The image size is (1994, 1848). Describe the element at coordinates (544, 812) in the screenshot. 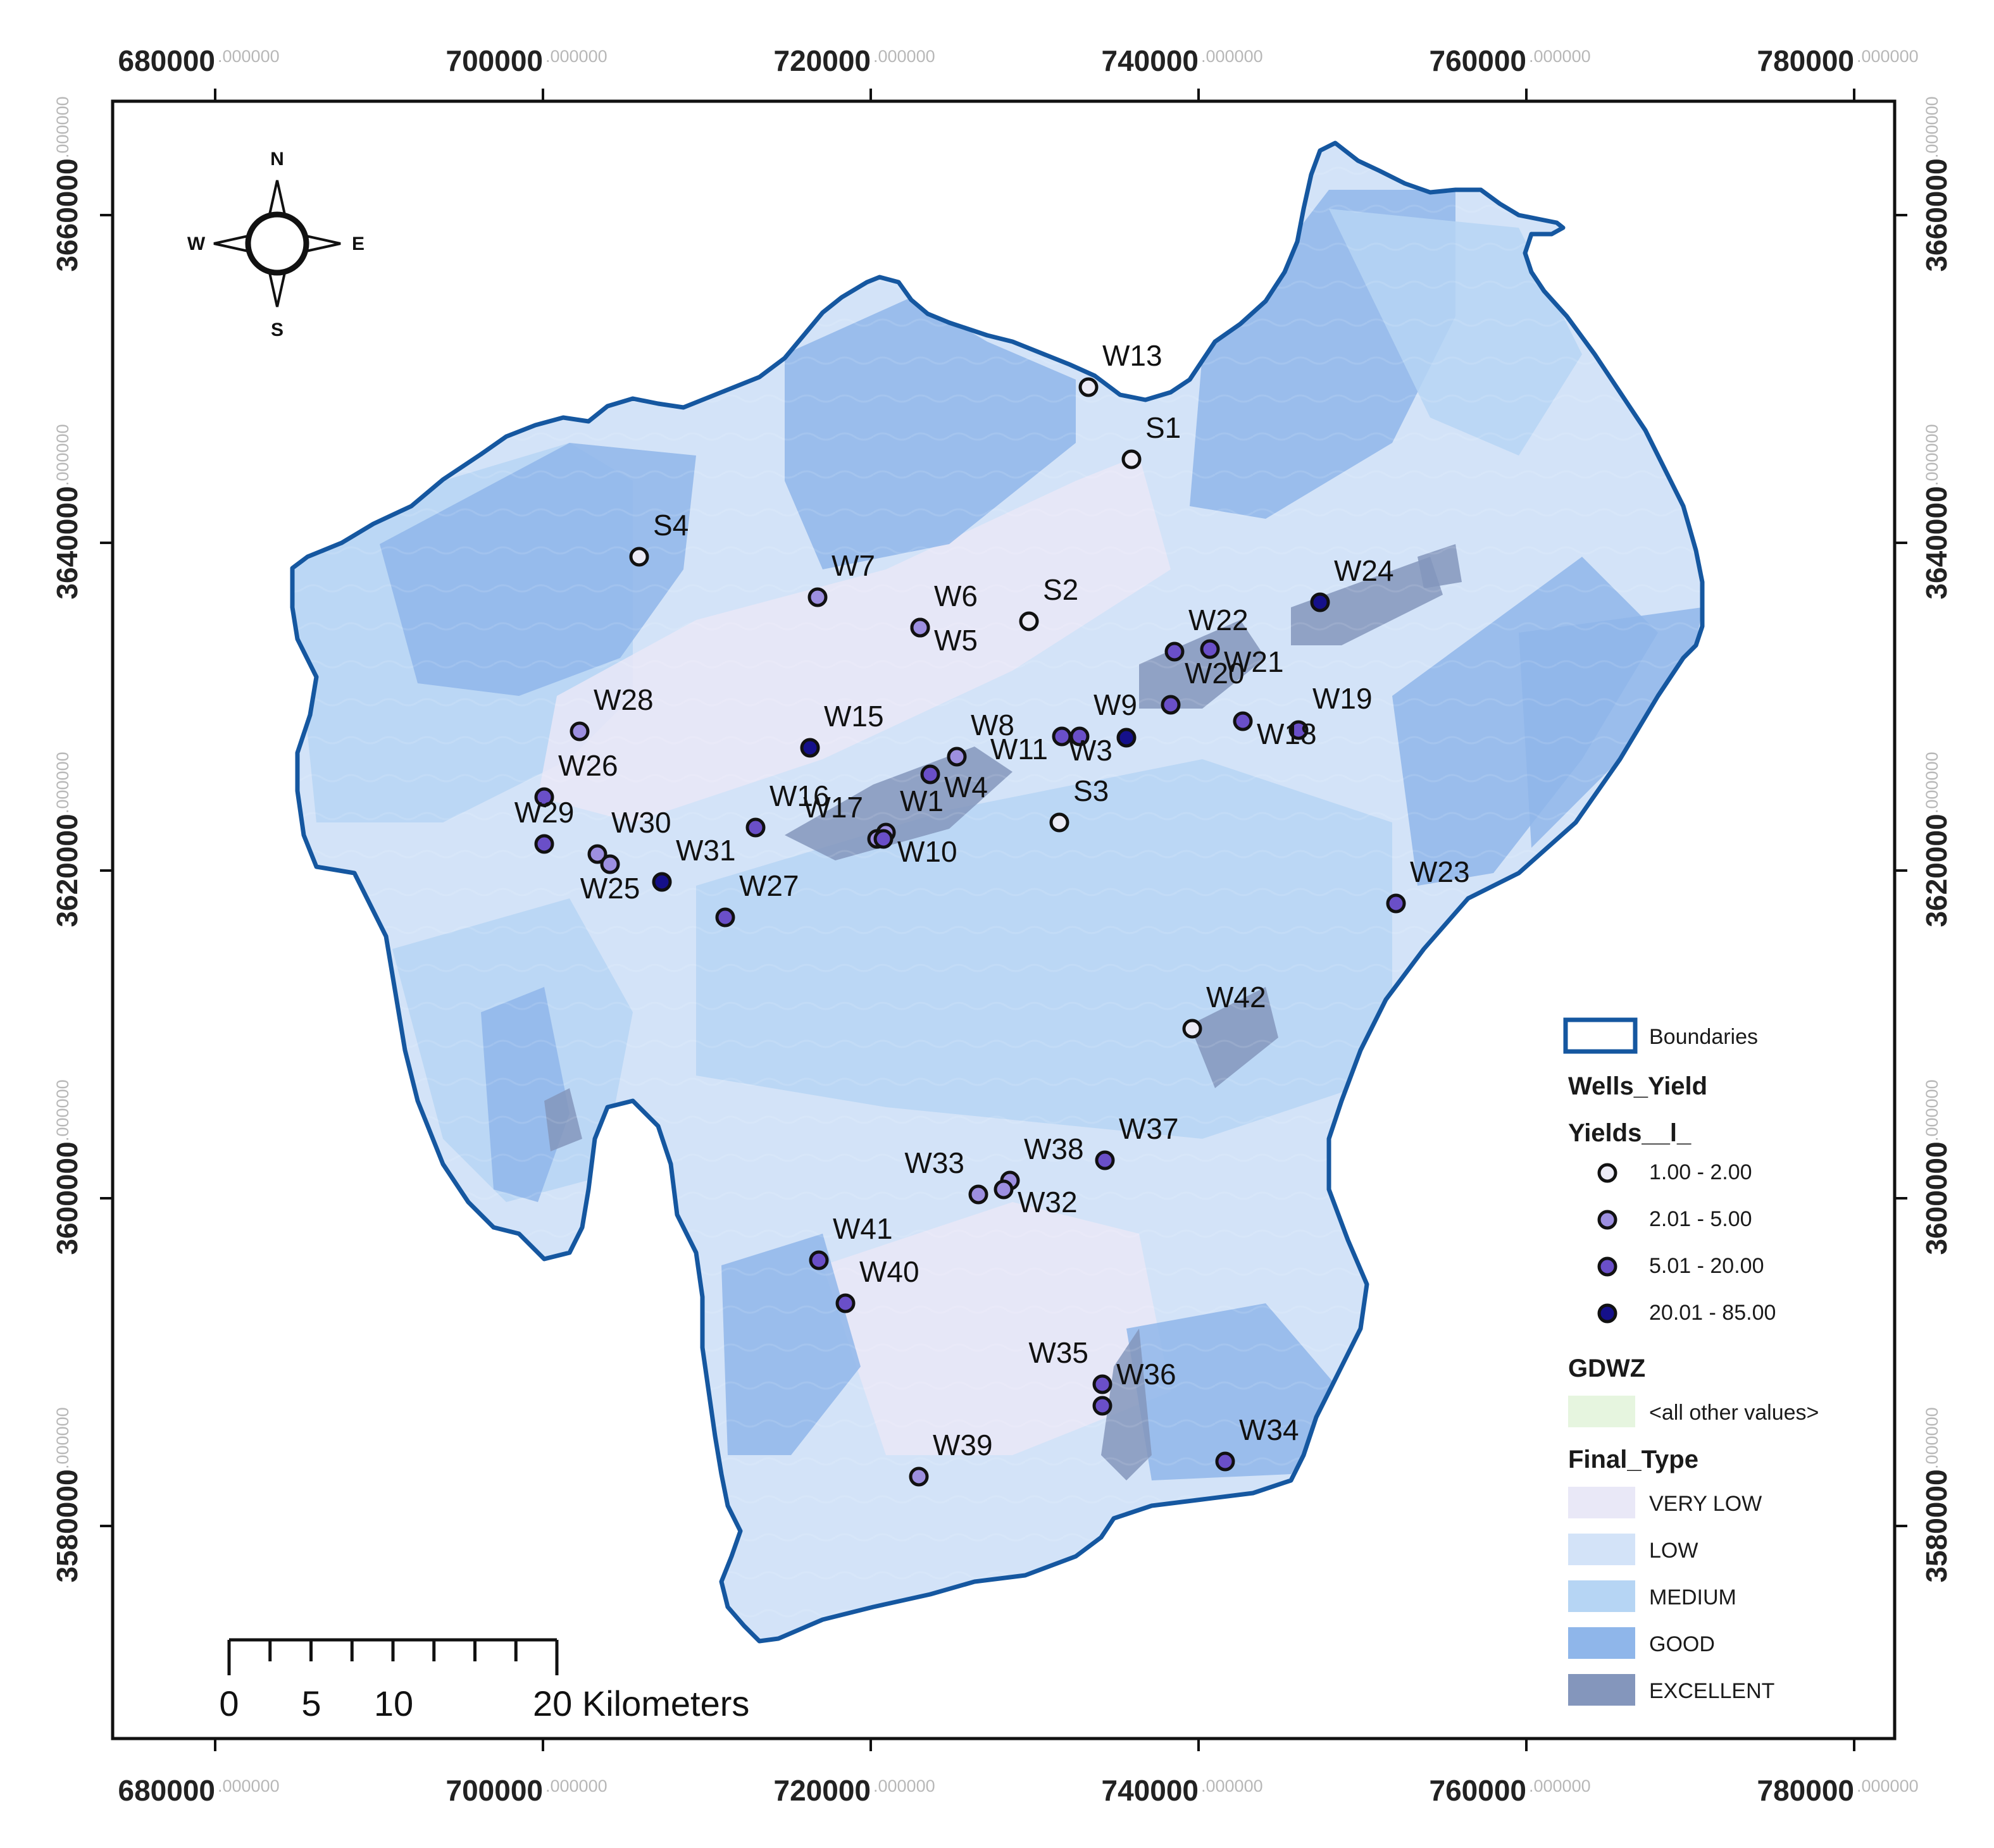

I see `well-label-w29: W29` at that location.